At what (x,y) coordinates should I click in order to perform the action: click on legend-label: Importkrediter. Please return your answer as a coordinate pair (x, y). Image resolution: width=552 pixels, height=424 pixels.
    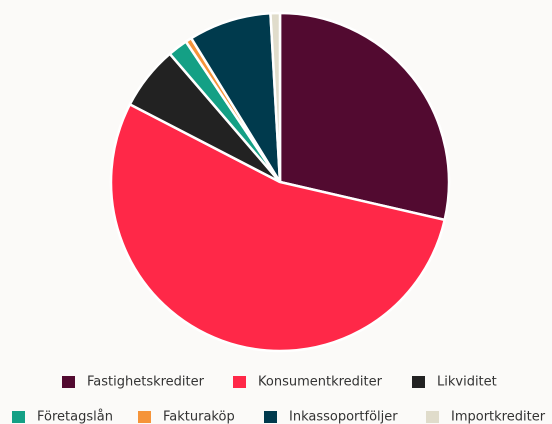
    Looking at the image, I should click on (498, 417).